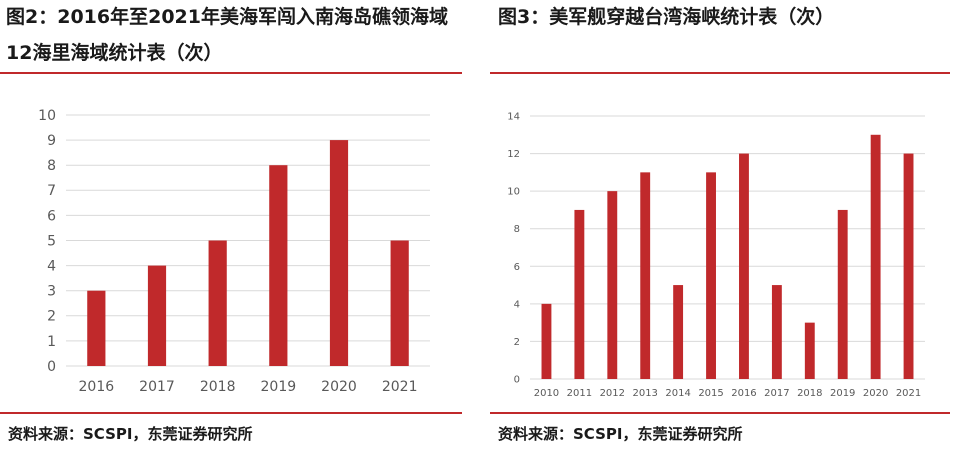 The image size is (964, 454). I want to click on chart0-y-tick-label: 9, so click(51, 141).